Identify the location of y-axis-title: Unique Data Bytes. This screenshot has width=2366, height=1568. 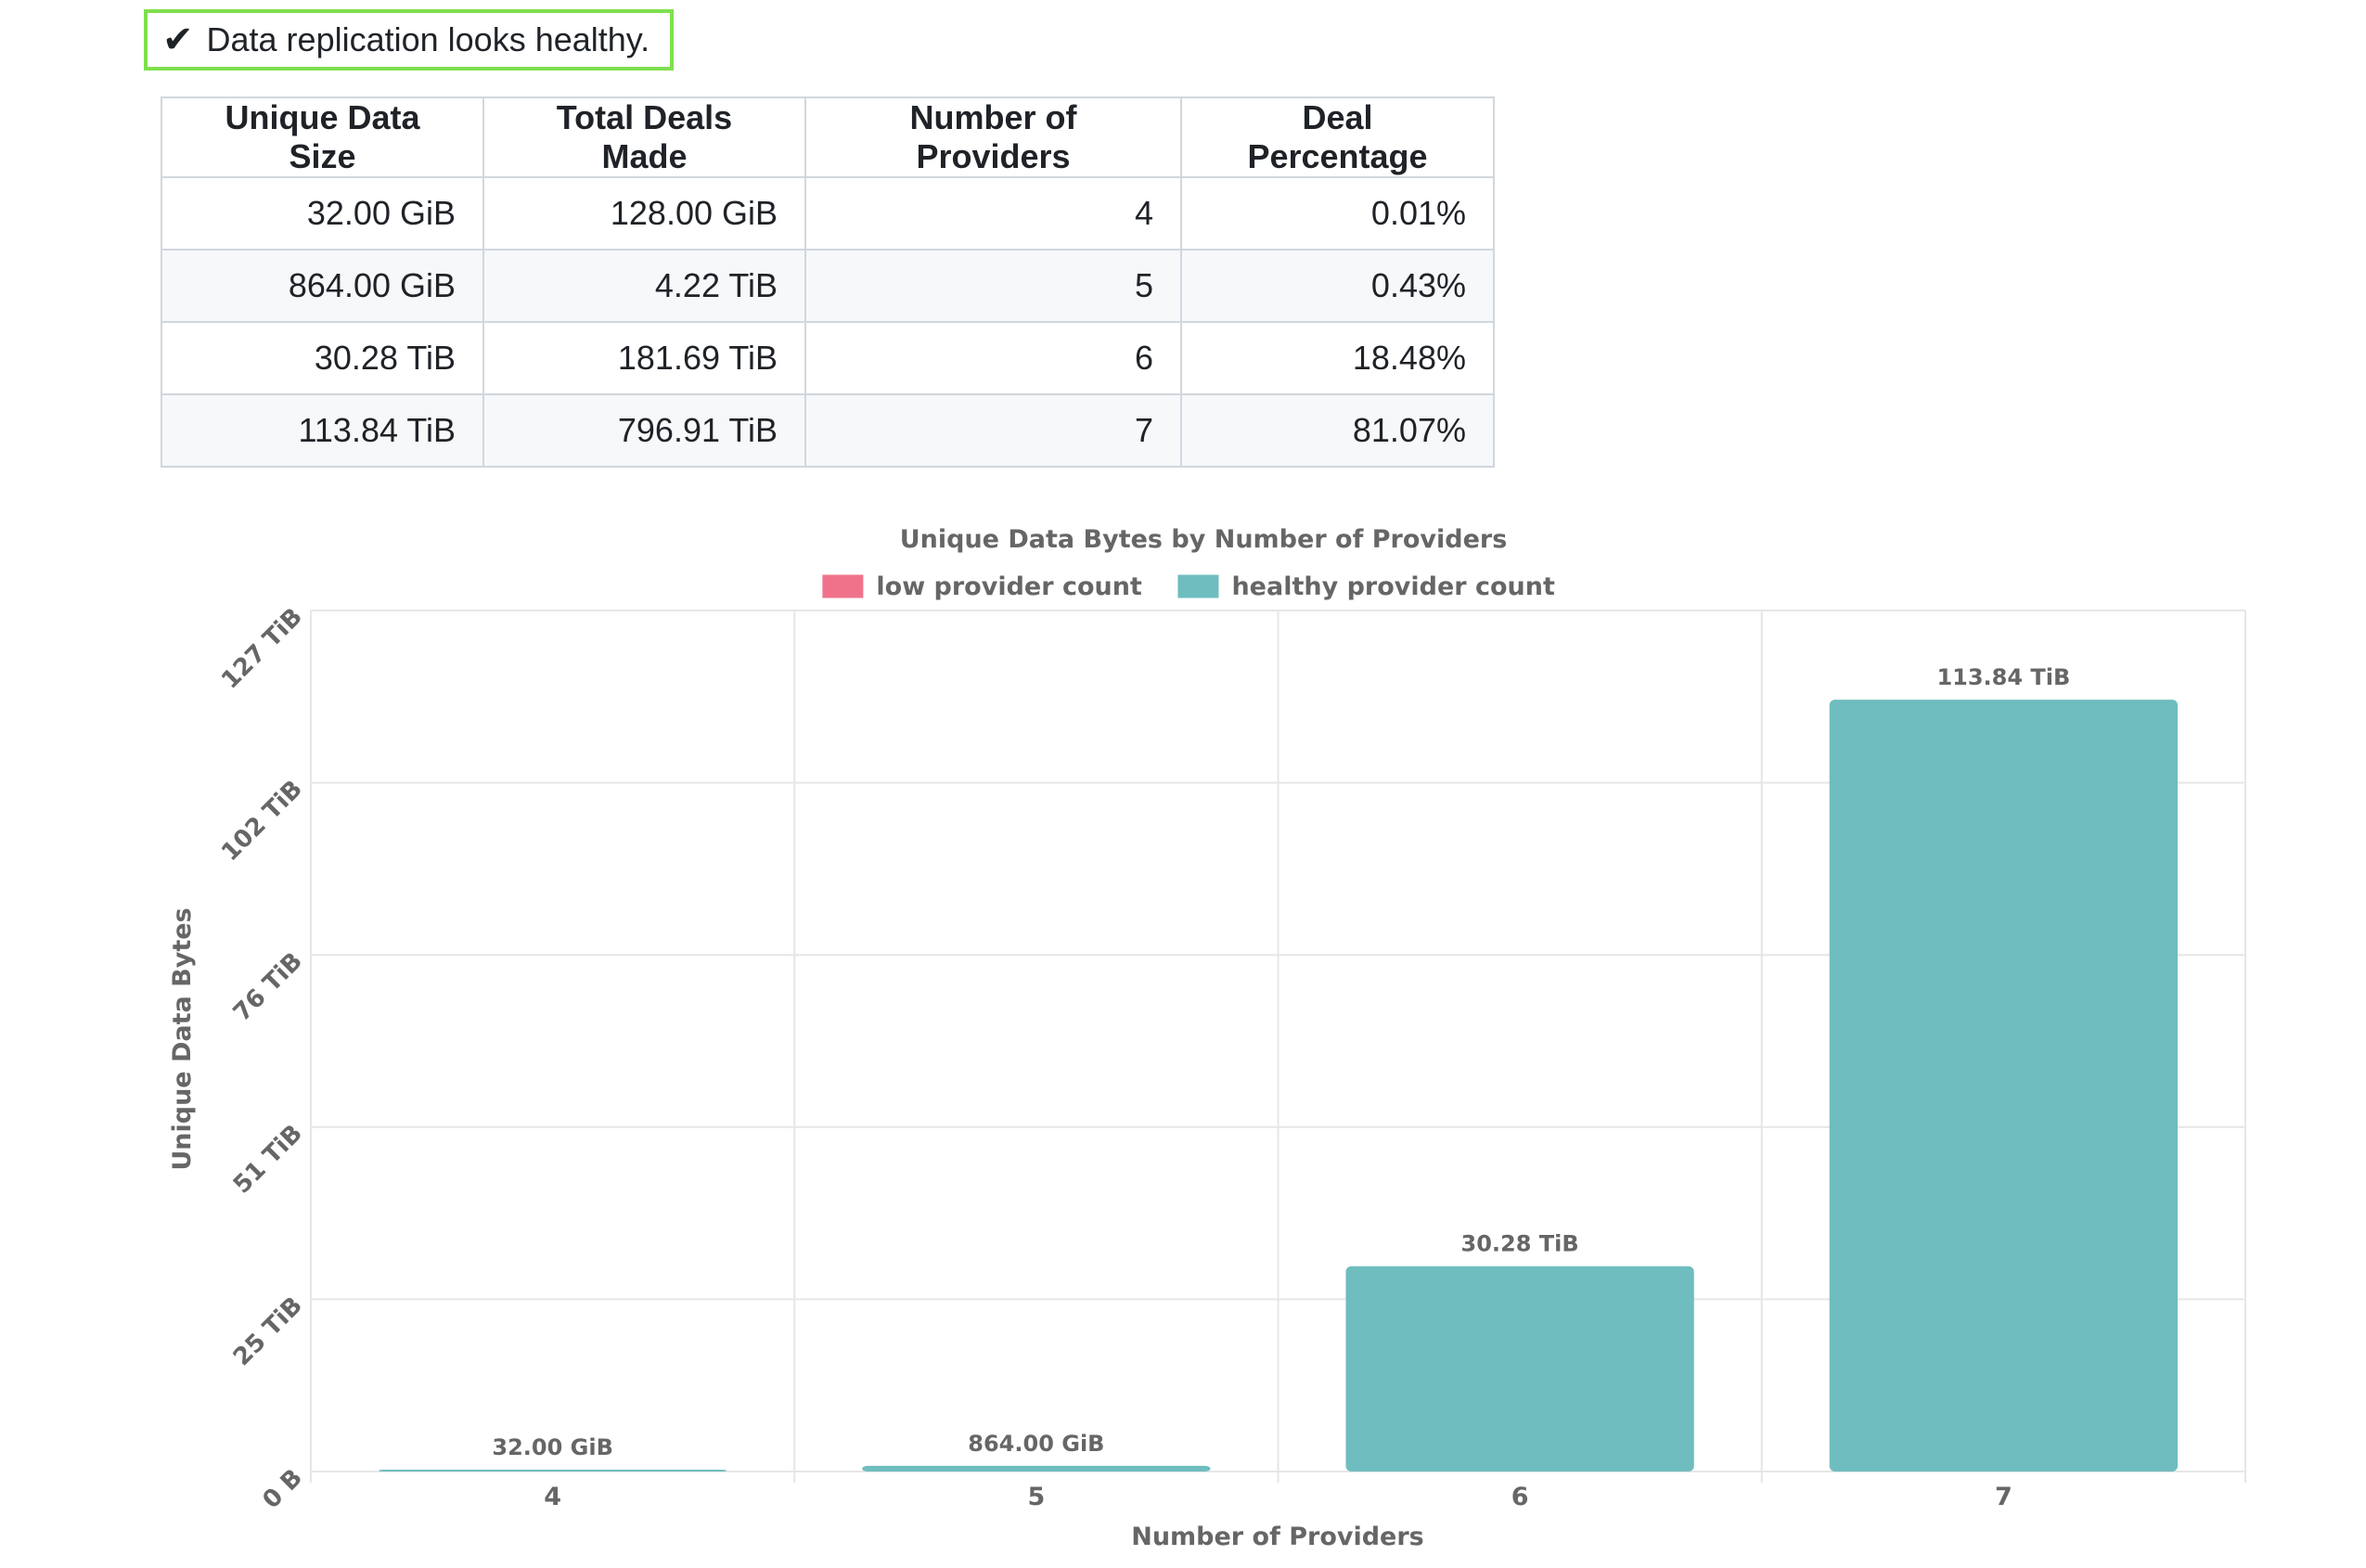
(182, 1038).